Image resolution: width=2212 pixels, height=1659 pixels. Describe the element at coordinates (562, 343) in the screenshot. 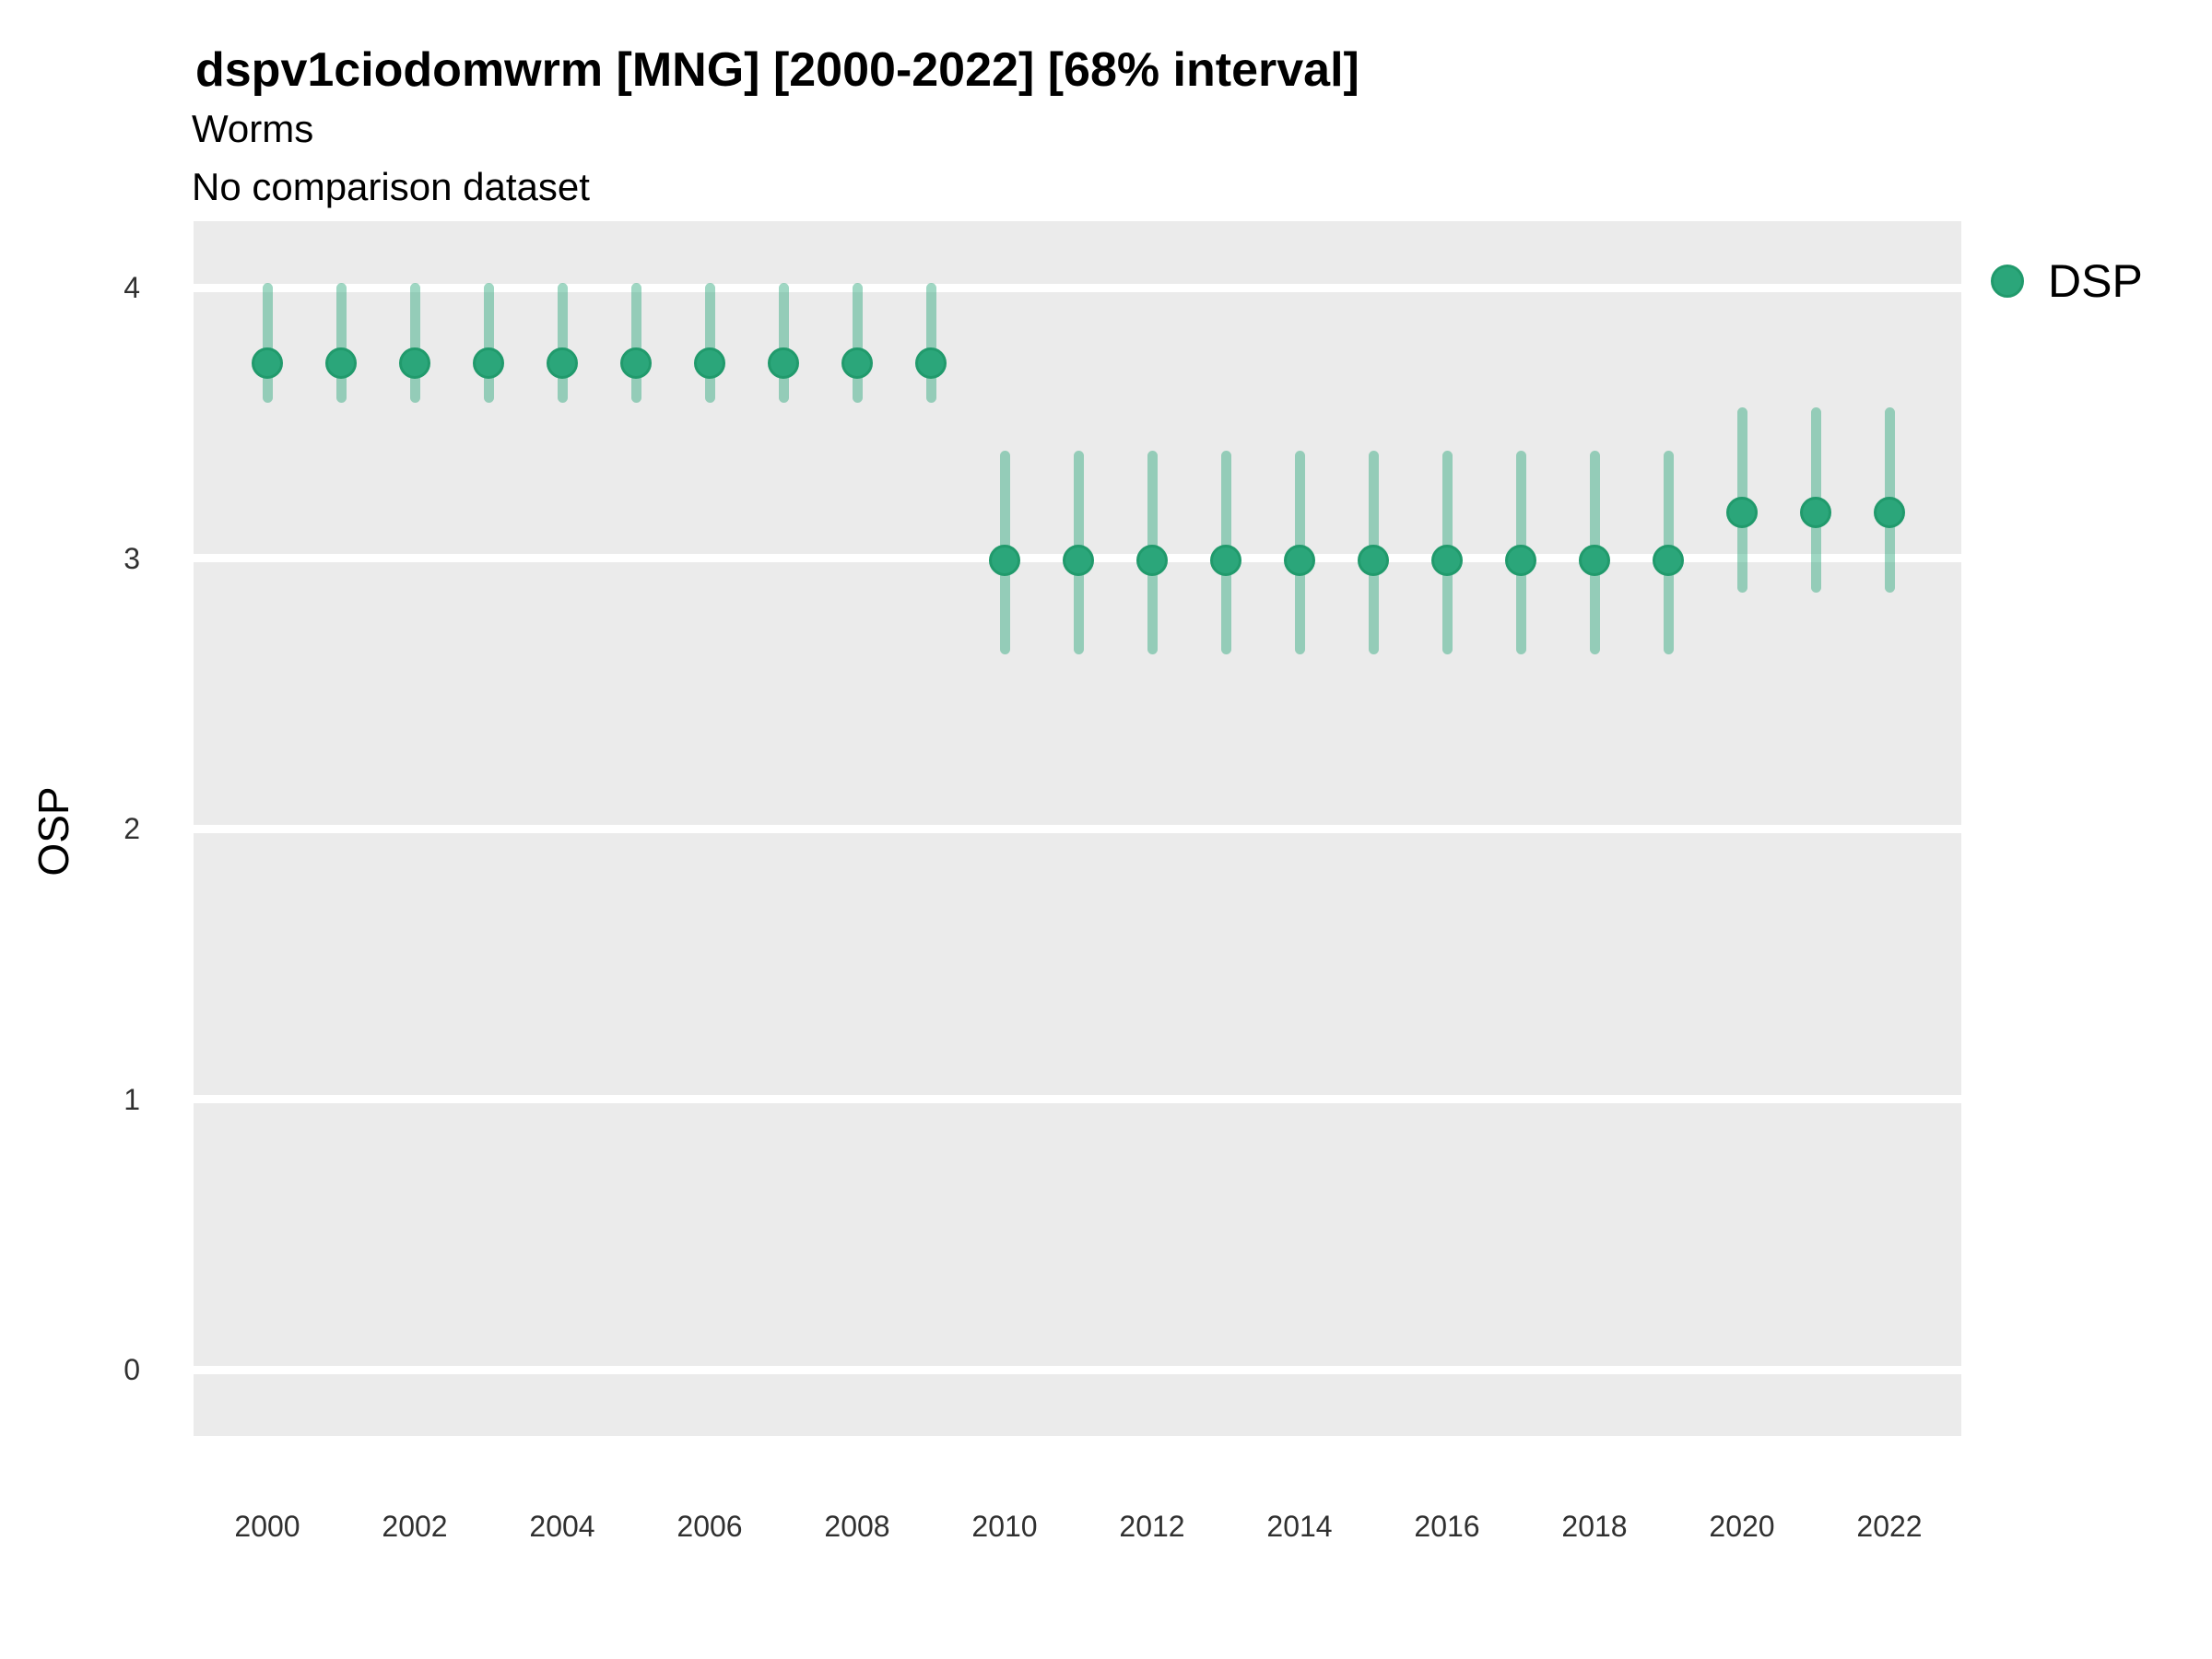

I see `interval-bar-2004` at that location.